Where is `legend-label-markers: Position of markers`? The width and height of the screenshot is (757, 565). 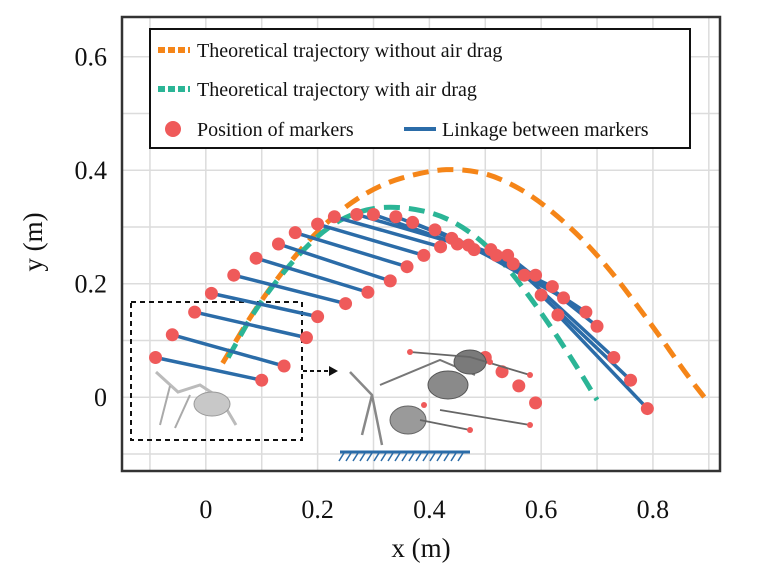
legend-label-markers: Position of markers is located at coordinates (275, 130).